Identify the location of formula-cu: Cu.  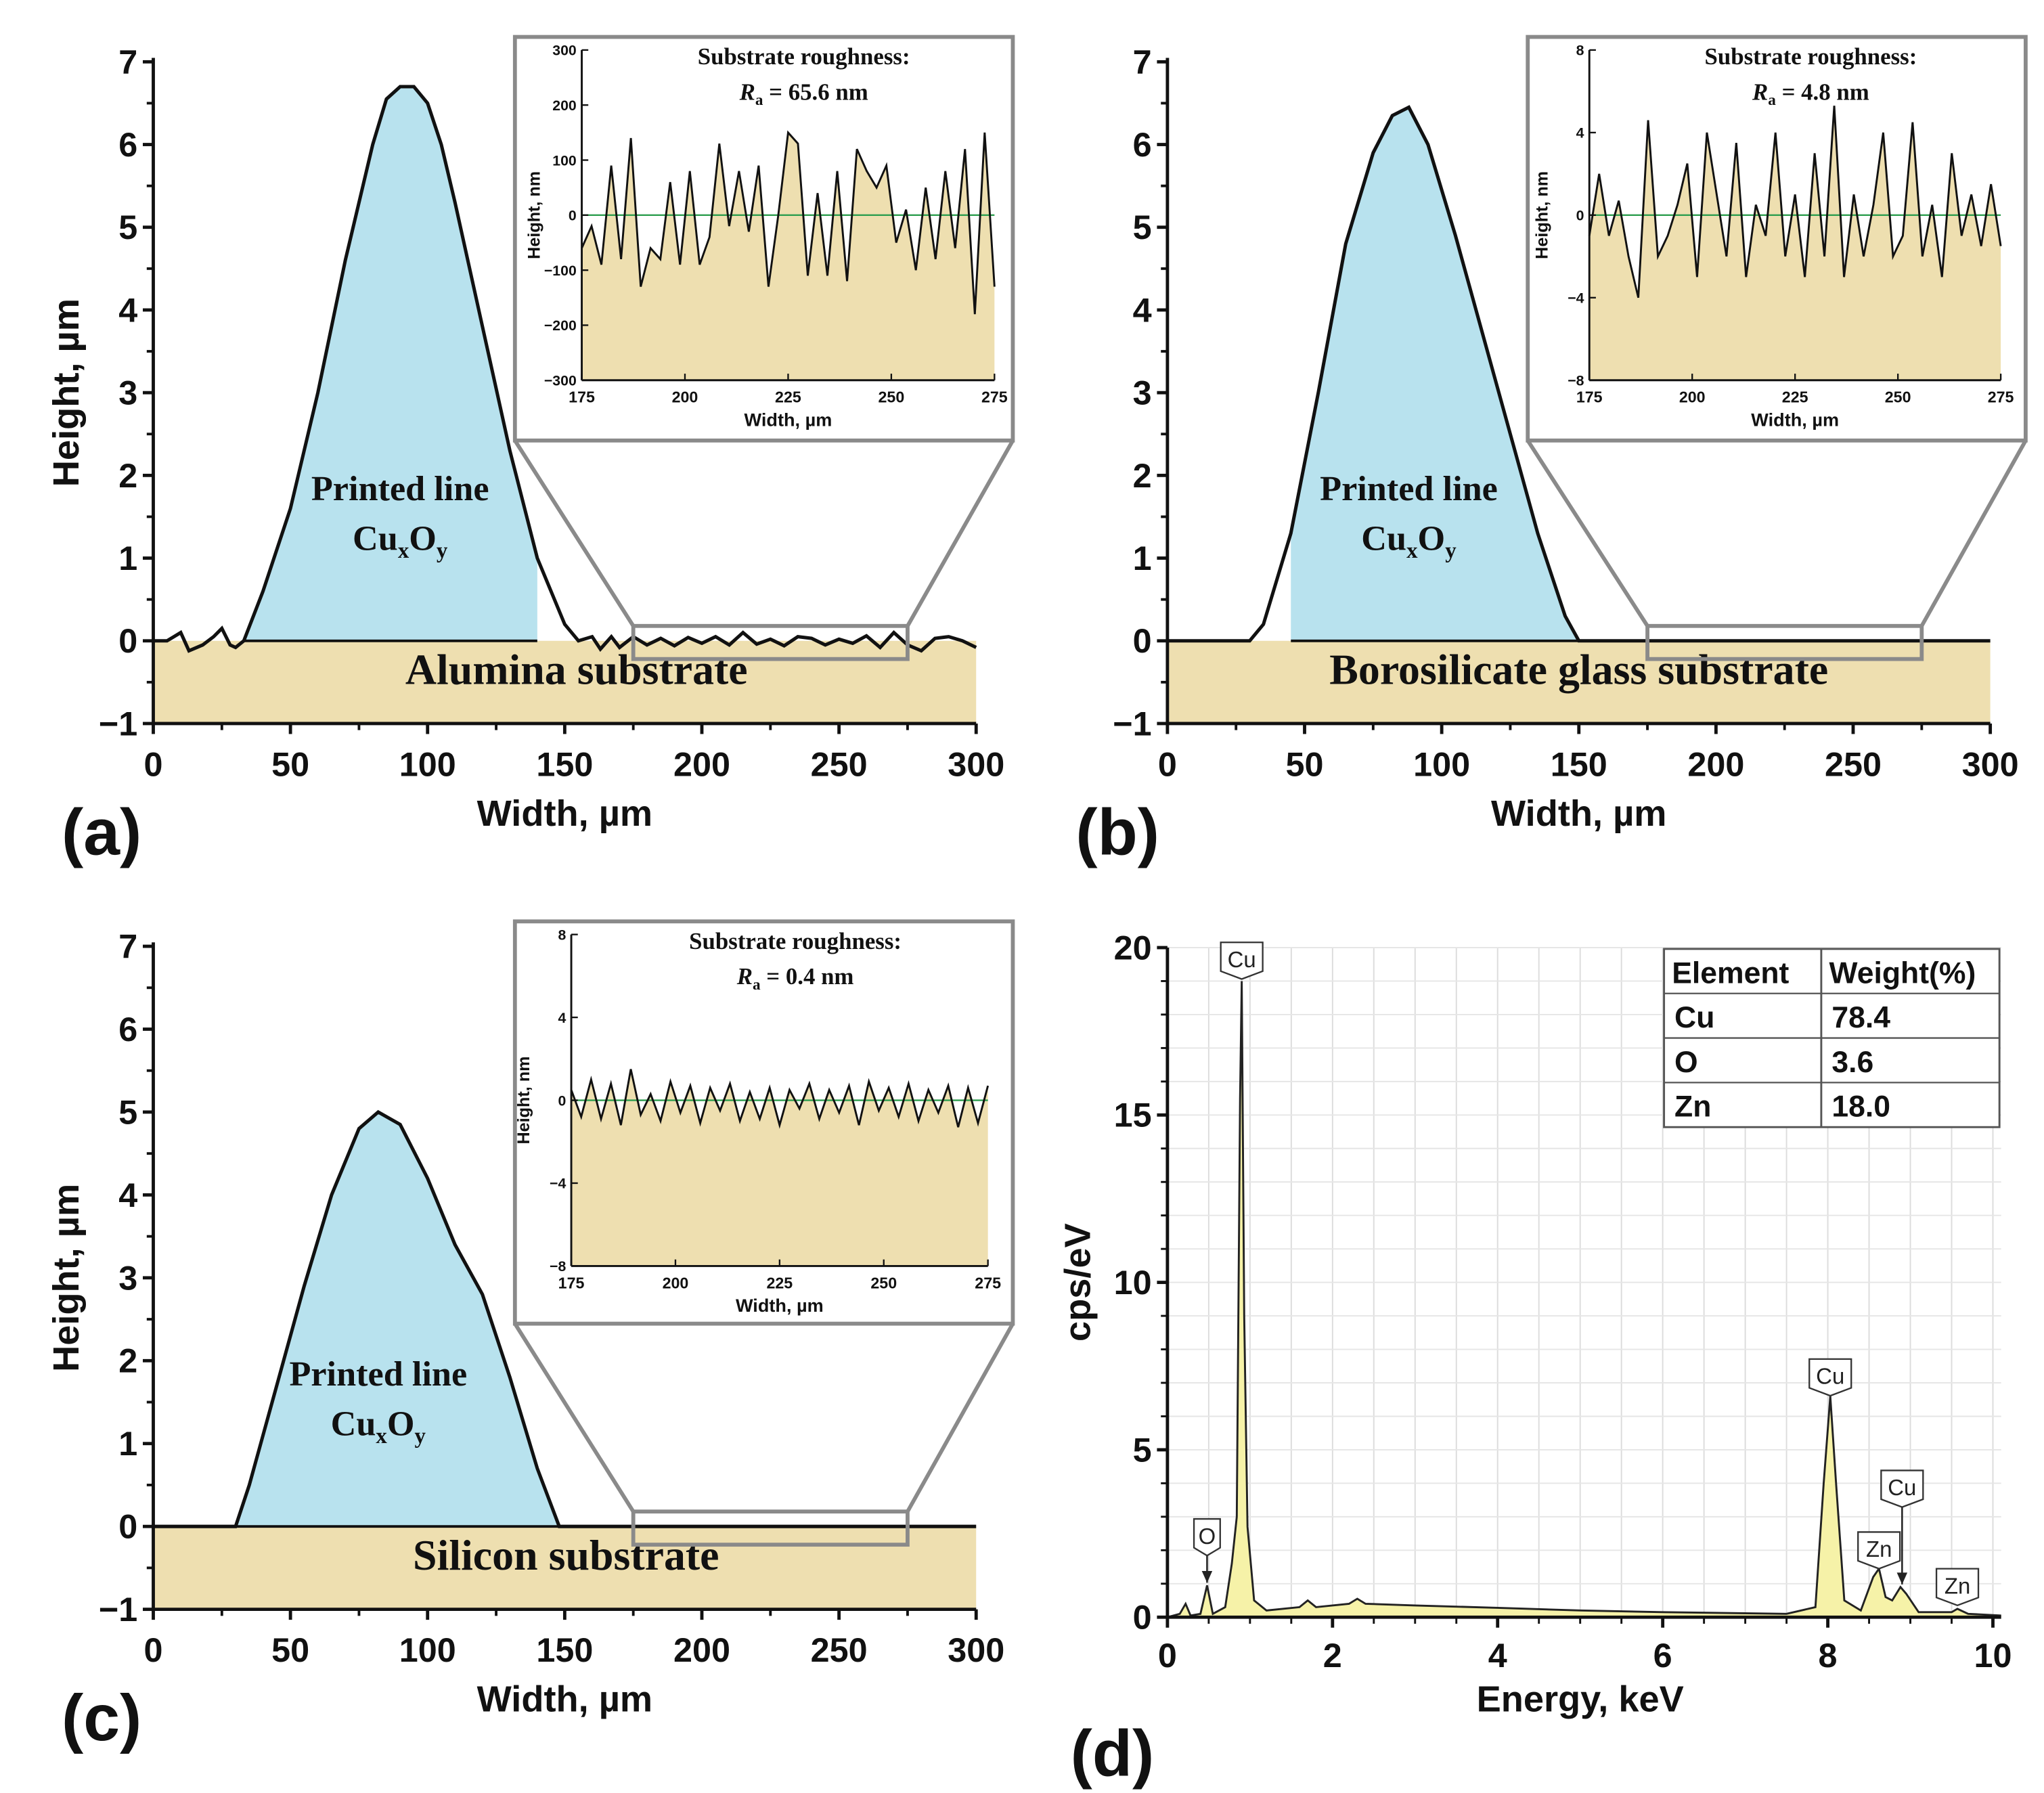
(375, 538).